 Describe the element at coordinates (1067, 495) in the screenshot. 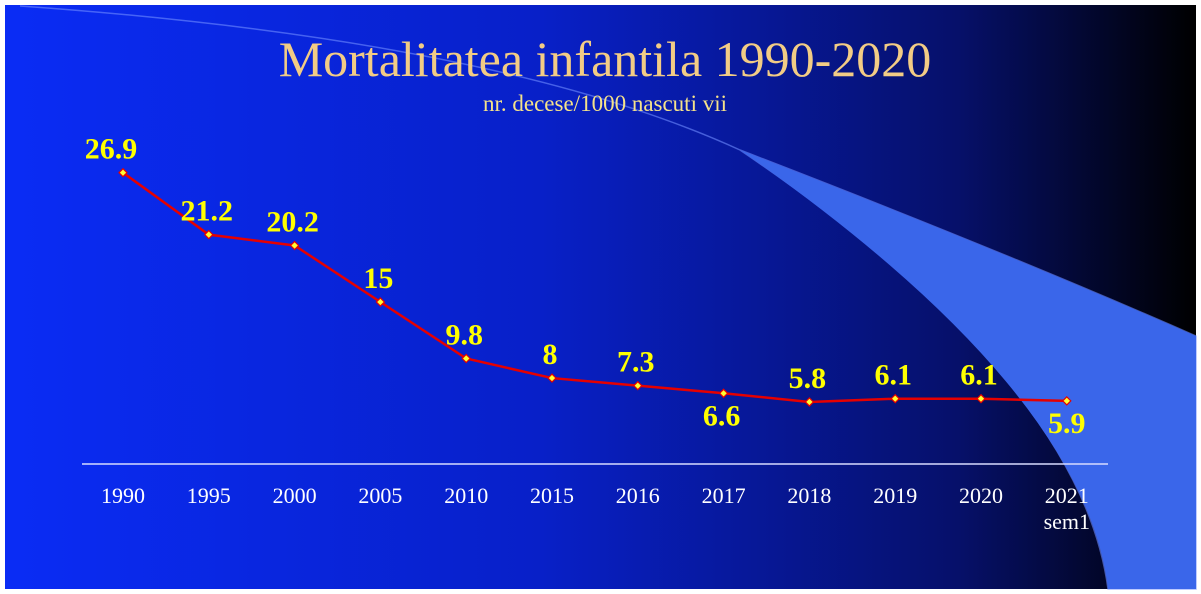

I see `tick-label-line: 2021` at that location.